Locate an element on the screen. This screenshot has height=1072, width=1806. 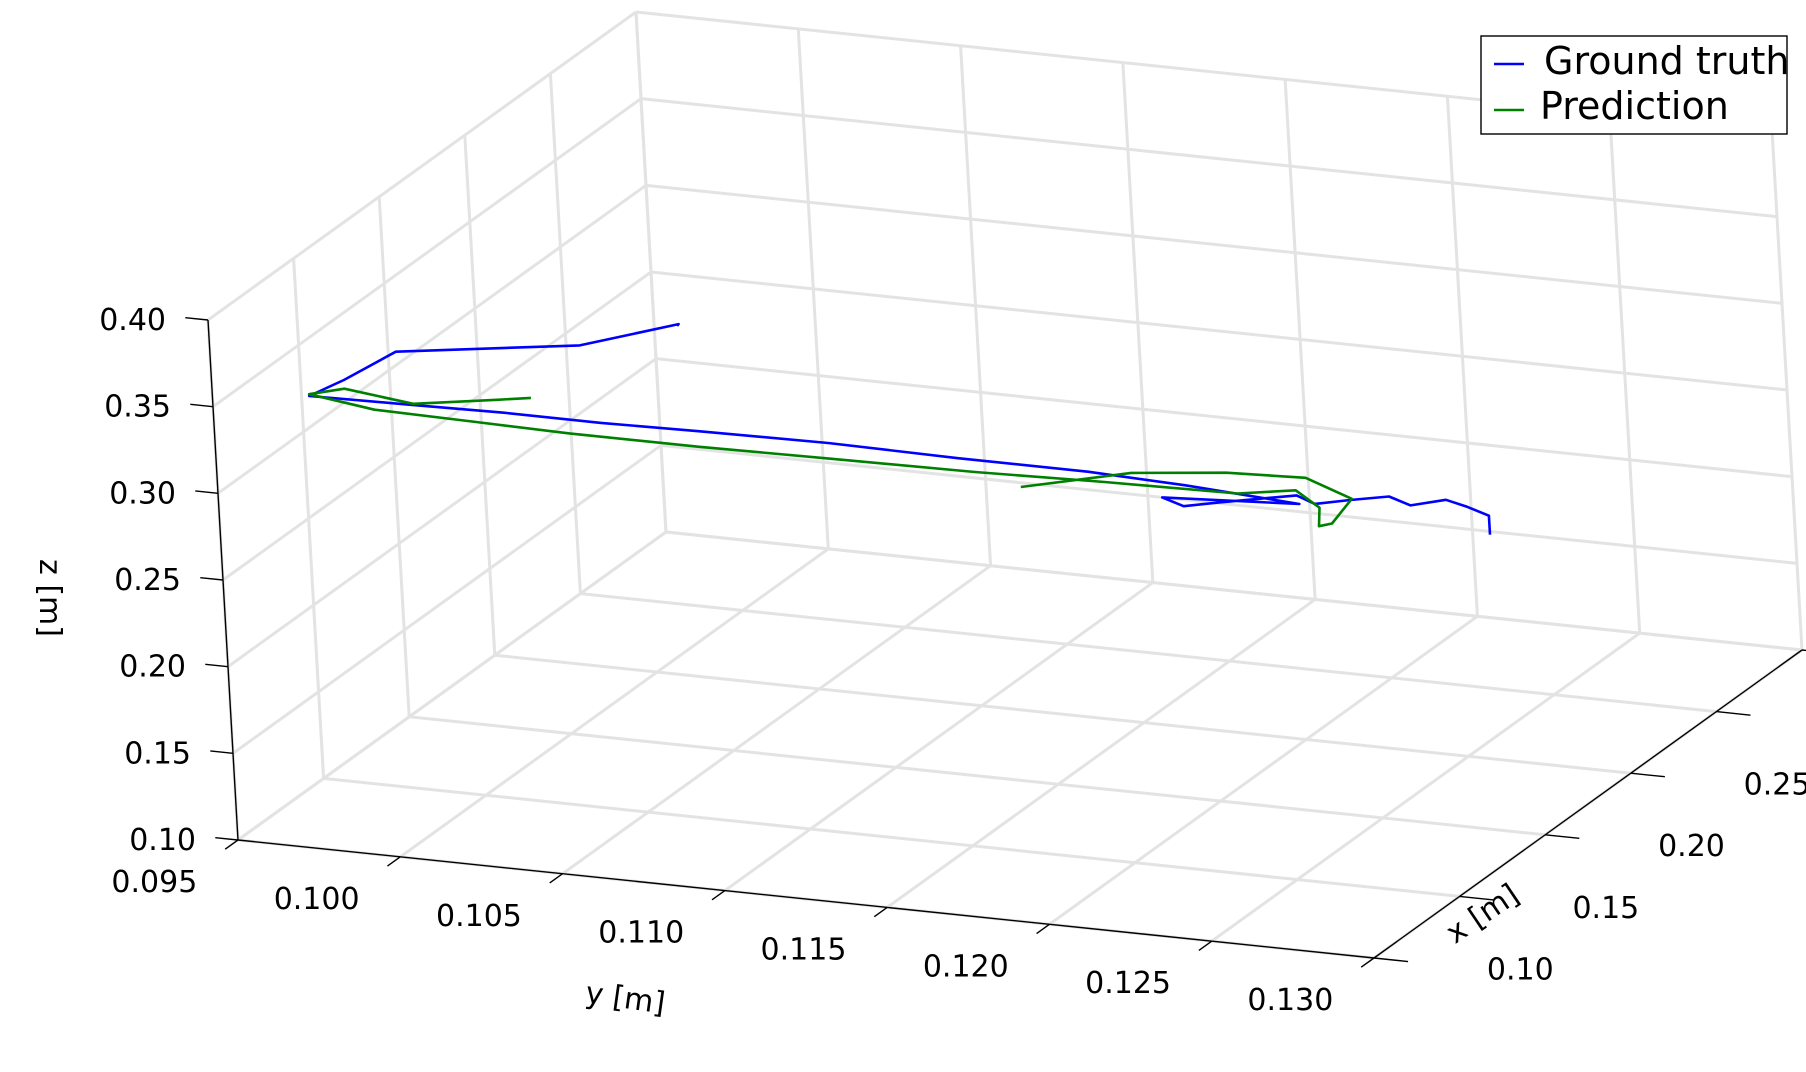
z-axis-label: z [m] is located at coordinates (49, 598).